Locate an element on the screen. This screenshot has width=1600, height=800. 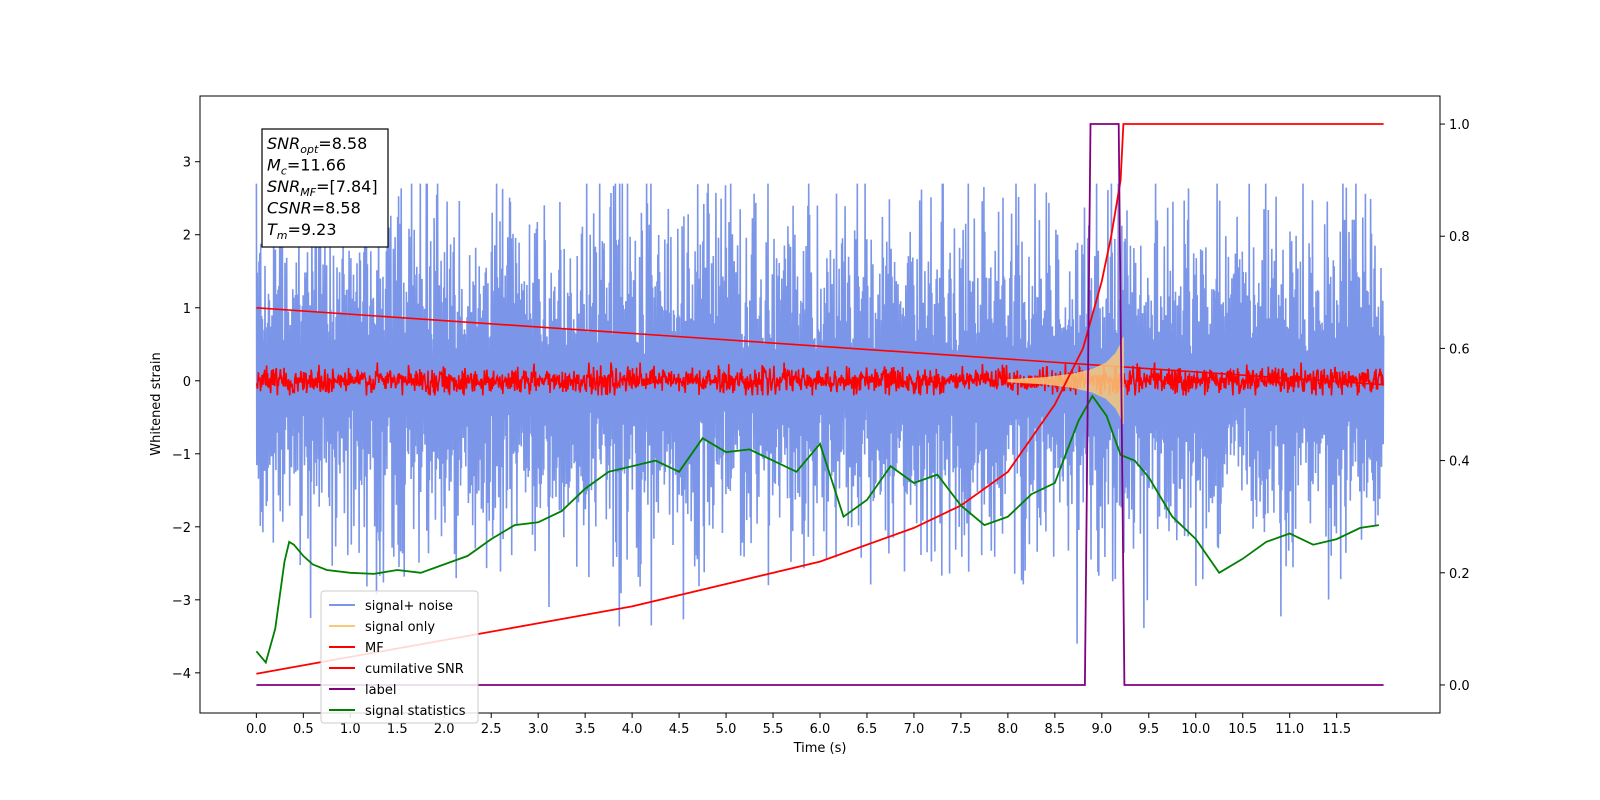
y-tick-label: −3 is located at coordinates (181, 601).